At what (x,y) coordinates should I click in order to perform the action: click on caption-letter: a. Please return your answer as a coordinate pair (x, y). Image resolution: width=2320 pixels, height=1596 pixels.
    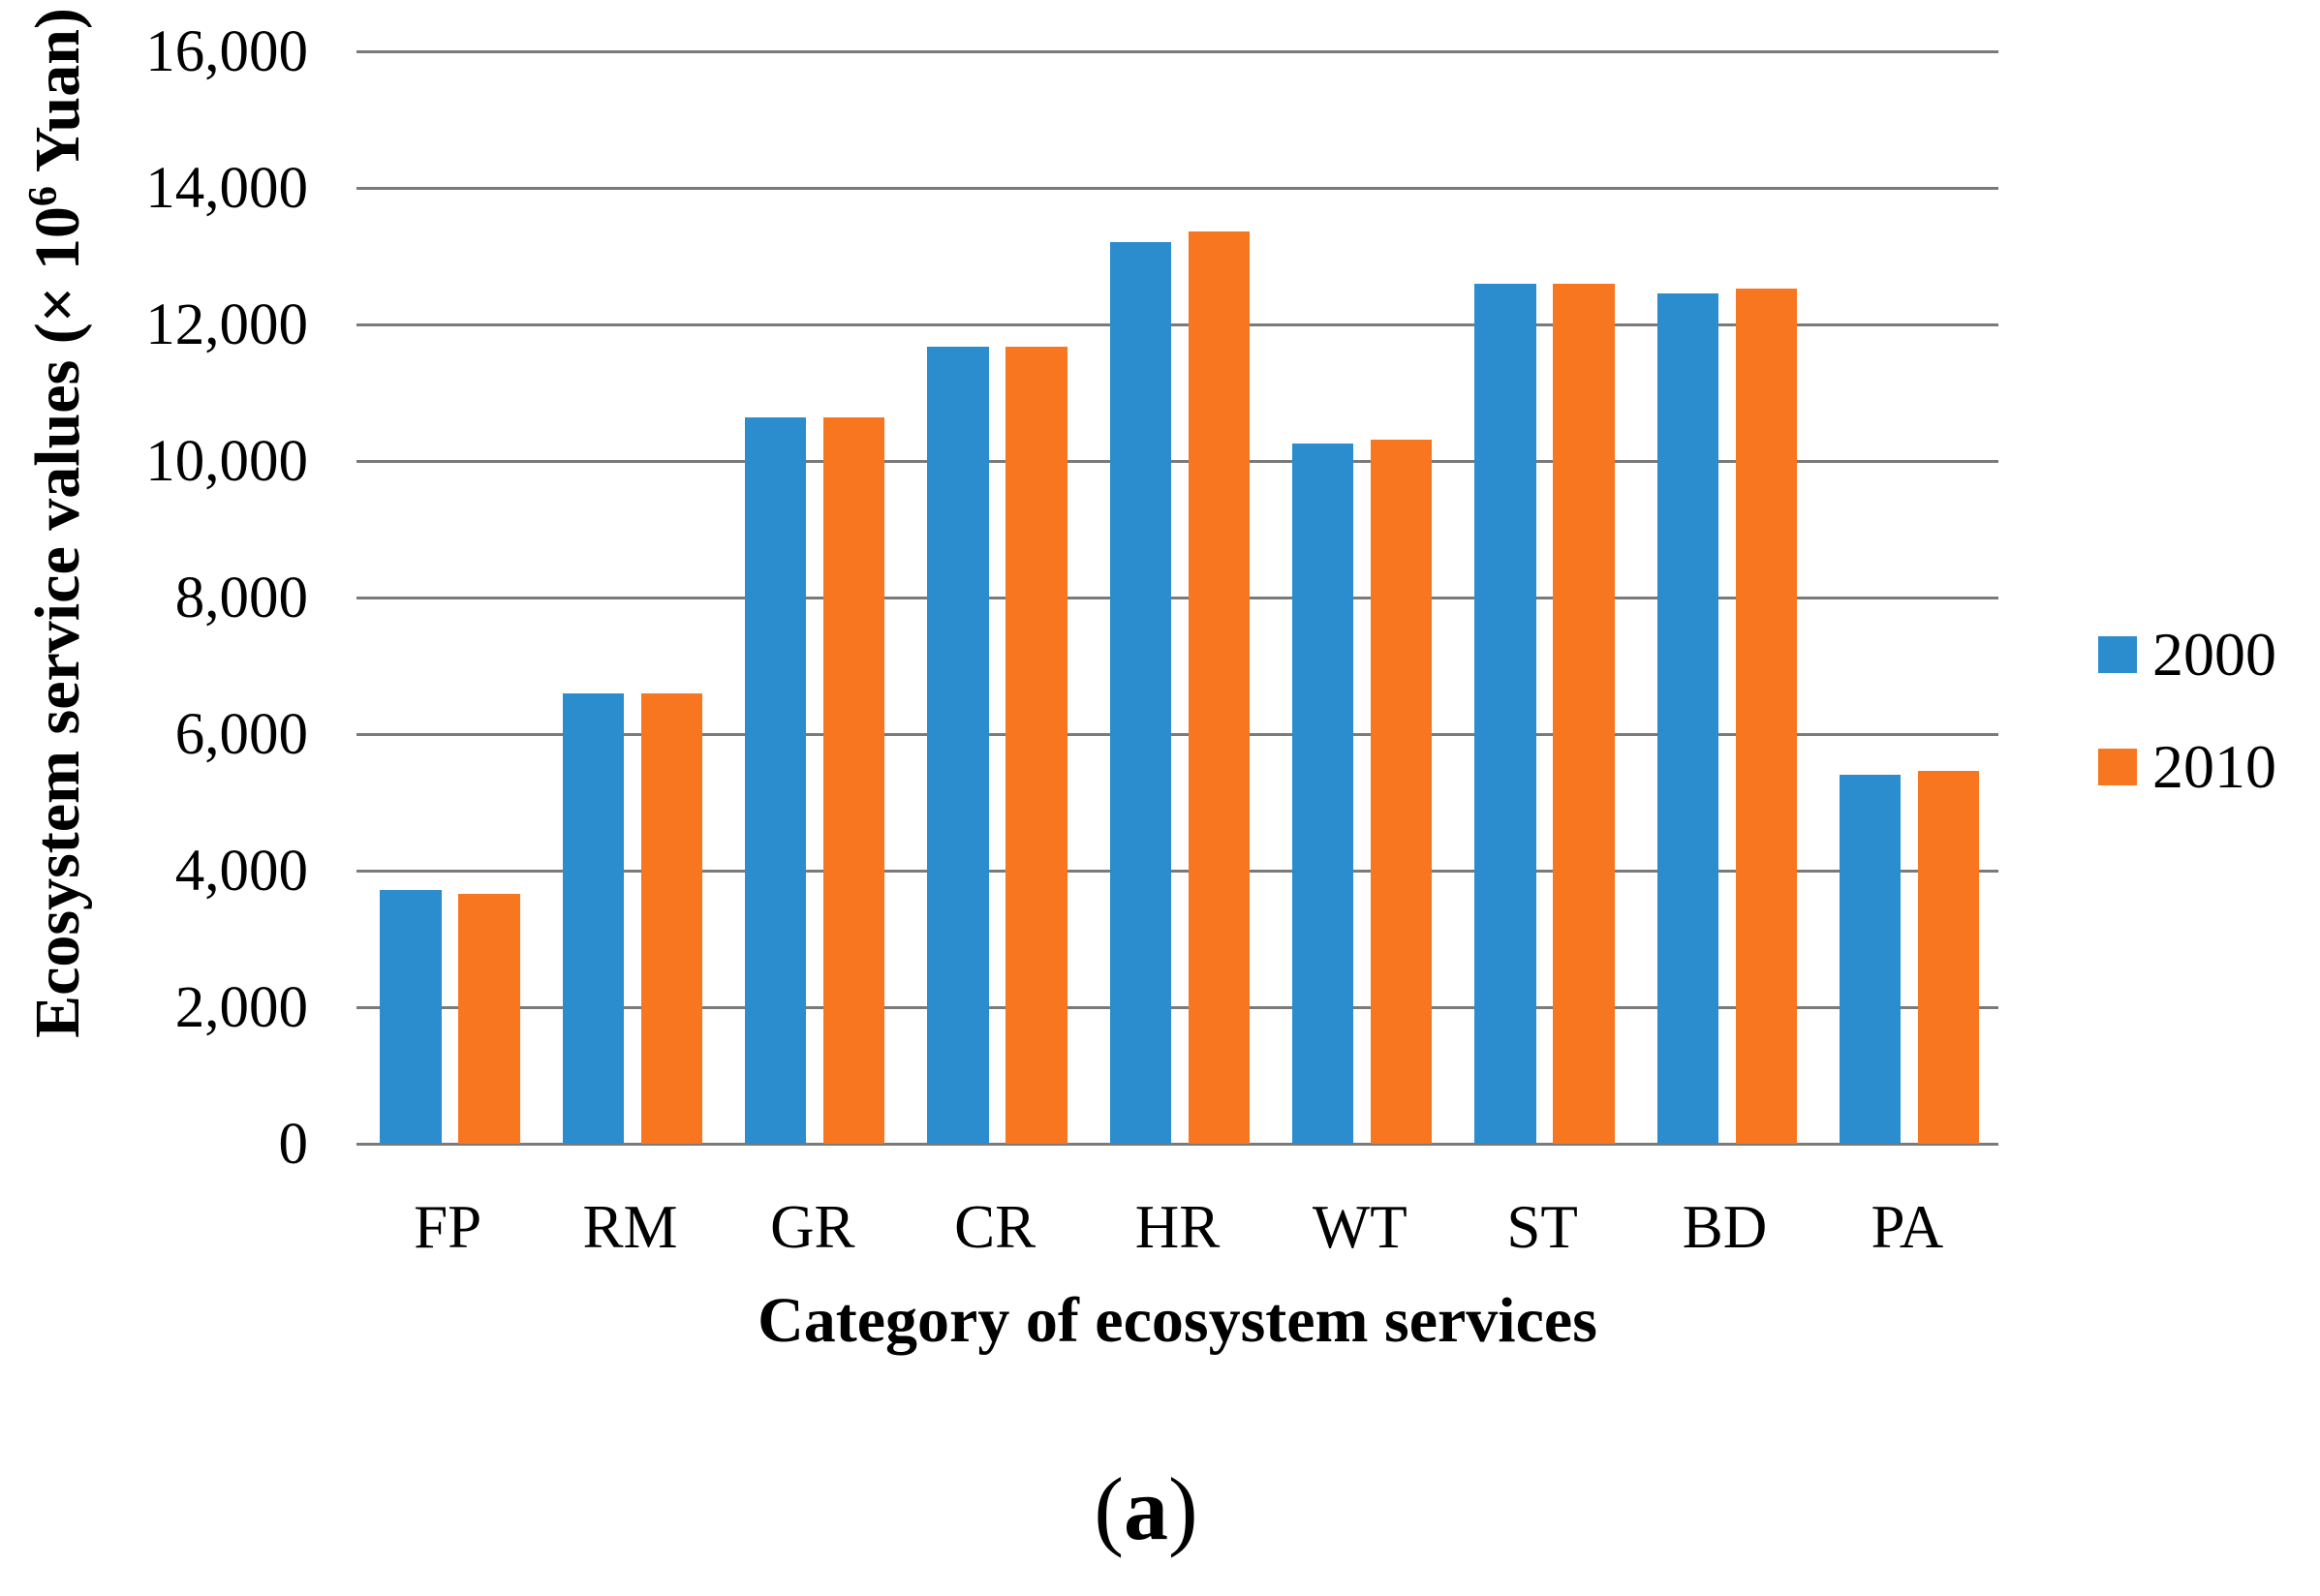
    Looking at the image, I should click on (1146, 1508).